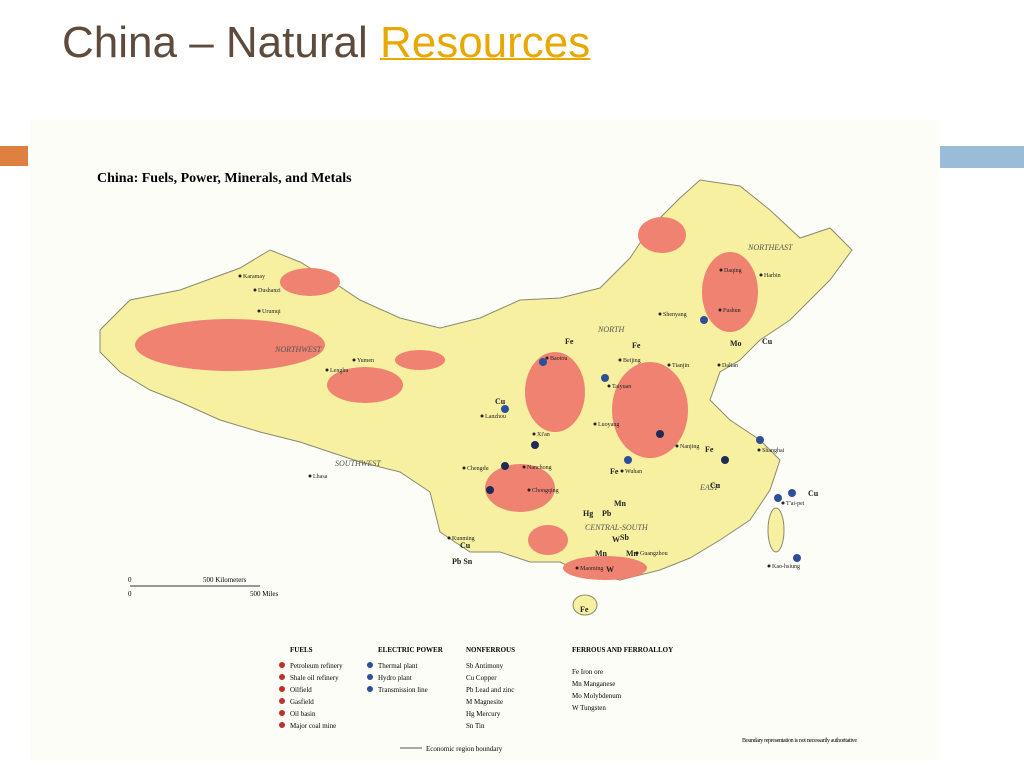 Image resolution: width=1024 pixels, height=768 pixels. Describe the element at coordinates (339, 371) in the screenshot. I see `city-label: Lenghu` at that location.